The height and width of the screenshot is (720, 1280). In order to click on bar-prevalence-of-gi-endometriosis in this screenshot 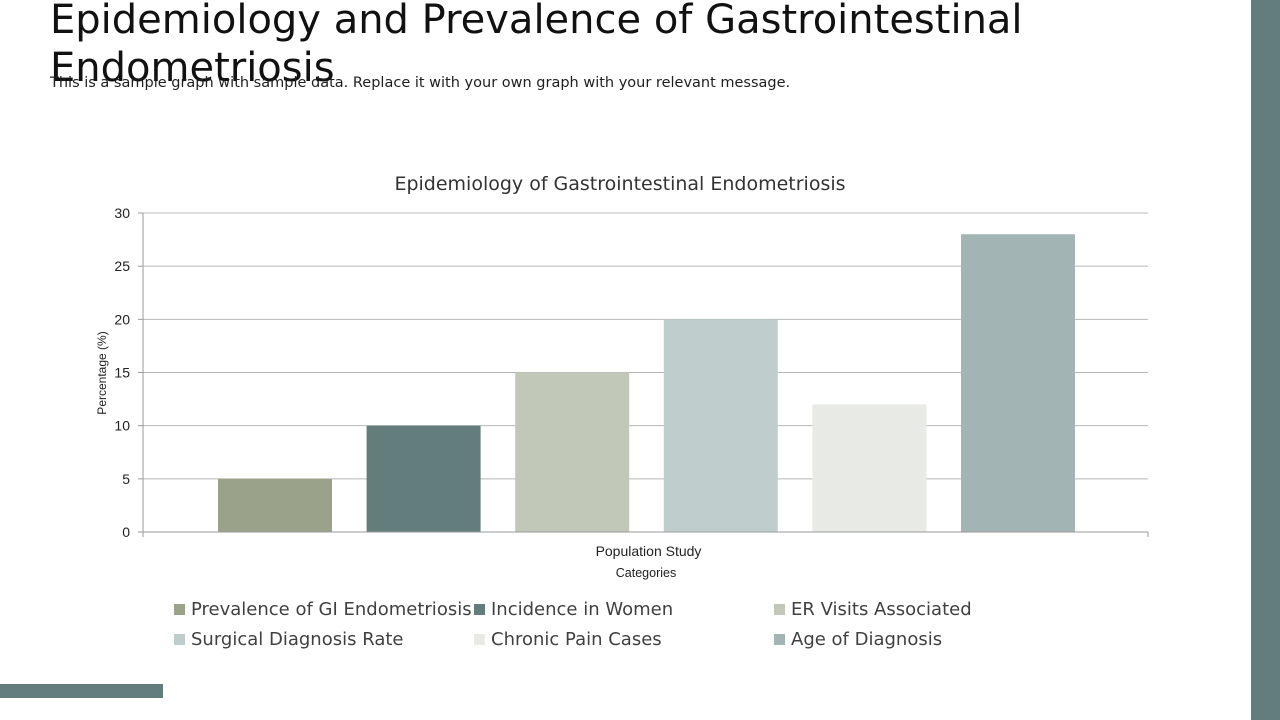, I will do `click(275, 505)`.